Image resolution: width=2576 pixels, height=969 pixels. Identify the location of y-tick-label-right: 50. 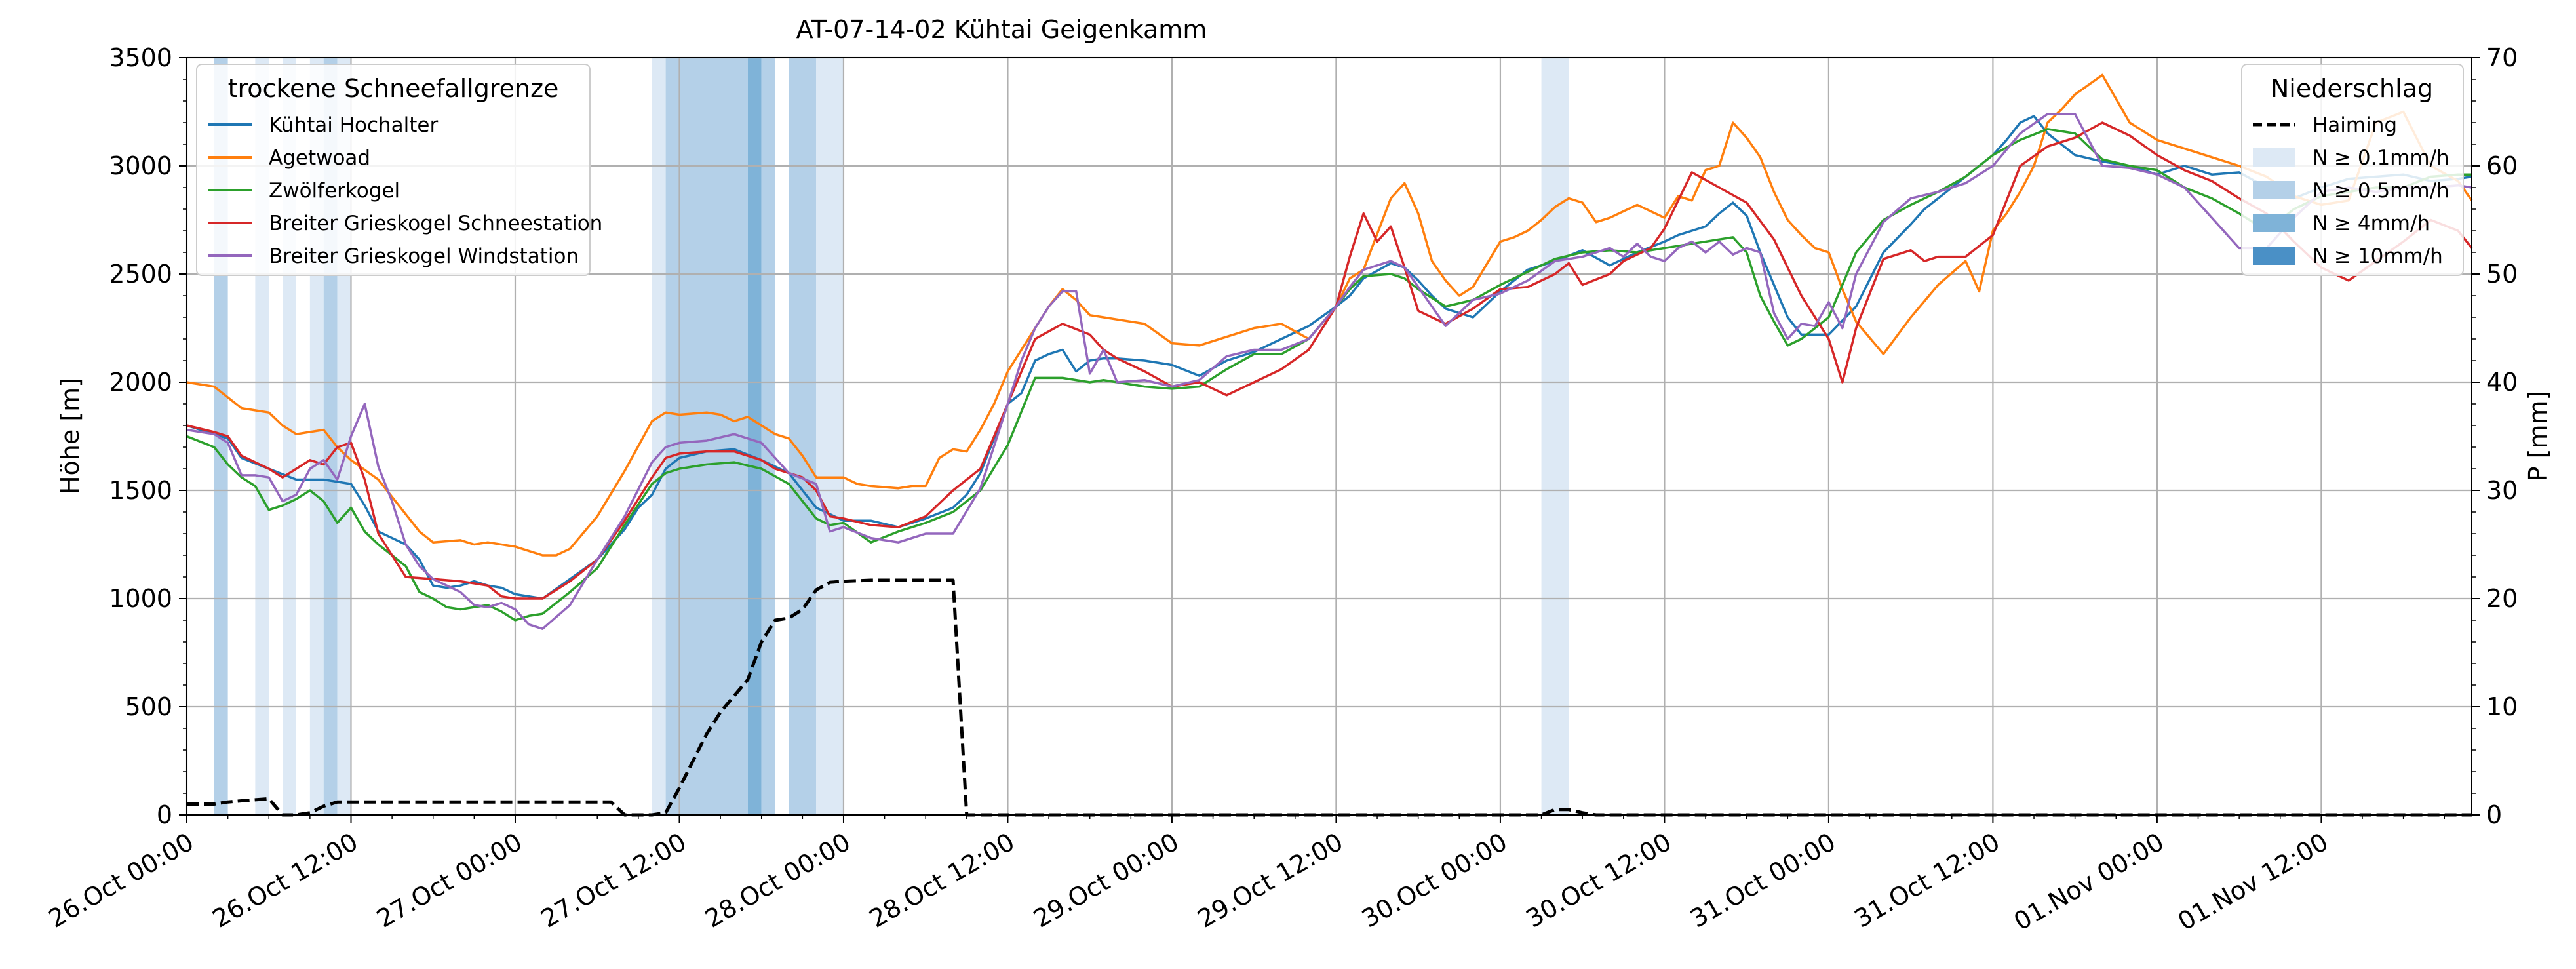
(2502, 274).